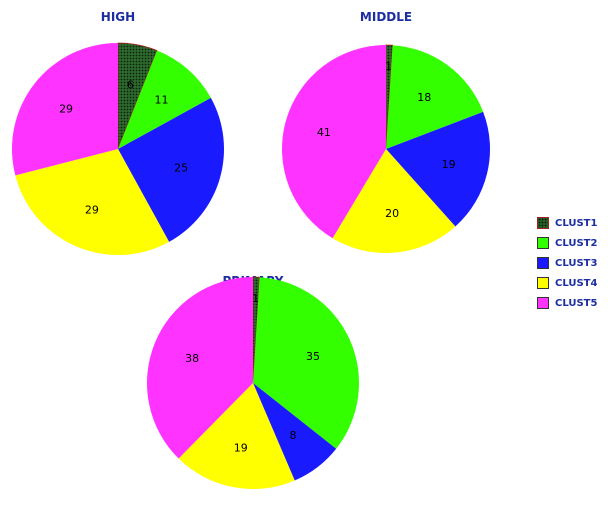  Describe the element at coordinates (192, 358) in the screenshot. I see `slice-label-primary-clust5: 38` at that location.